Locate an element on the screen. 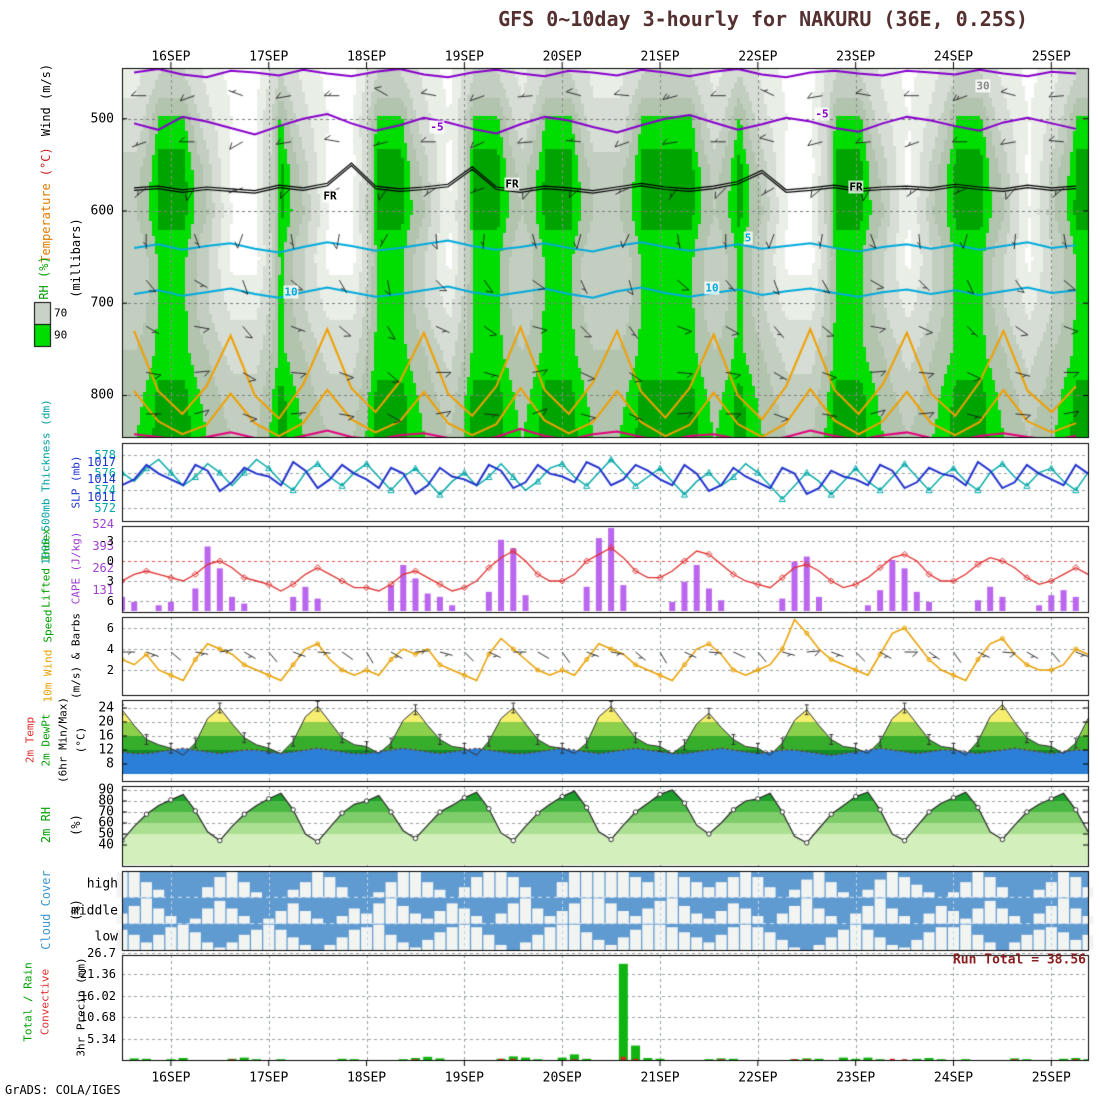 This screenshot has width=1100, height=1100. ylabel-2m-rh-units: (%) is located at coordinates (76, 825).